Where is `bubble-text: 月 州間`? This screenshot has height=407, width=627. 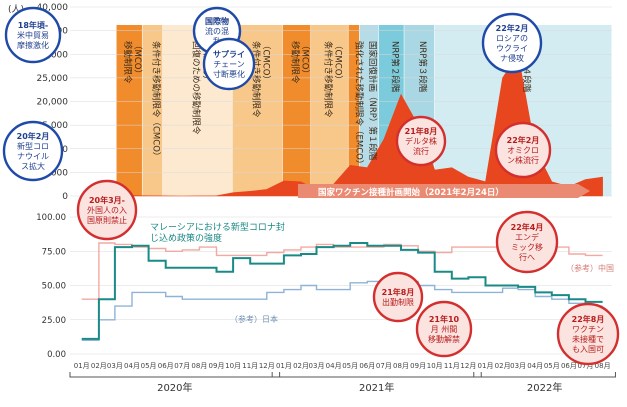 bubble-text: 月 州間 is located at coordinates (444, 329).